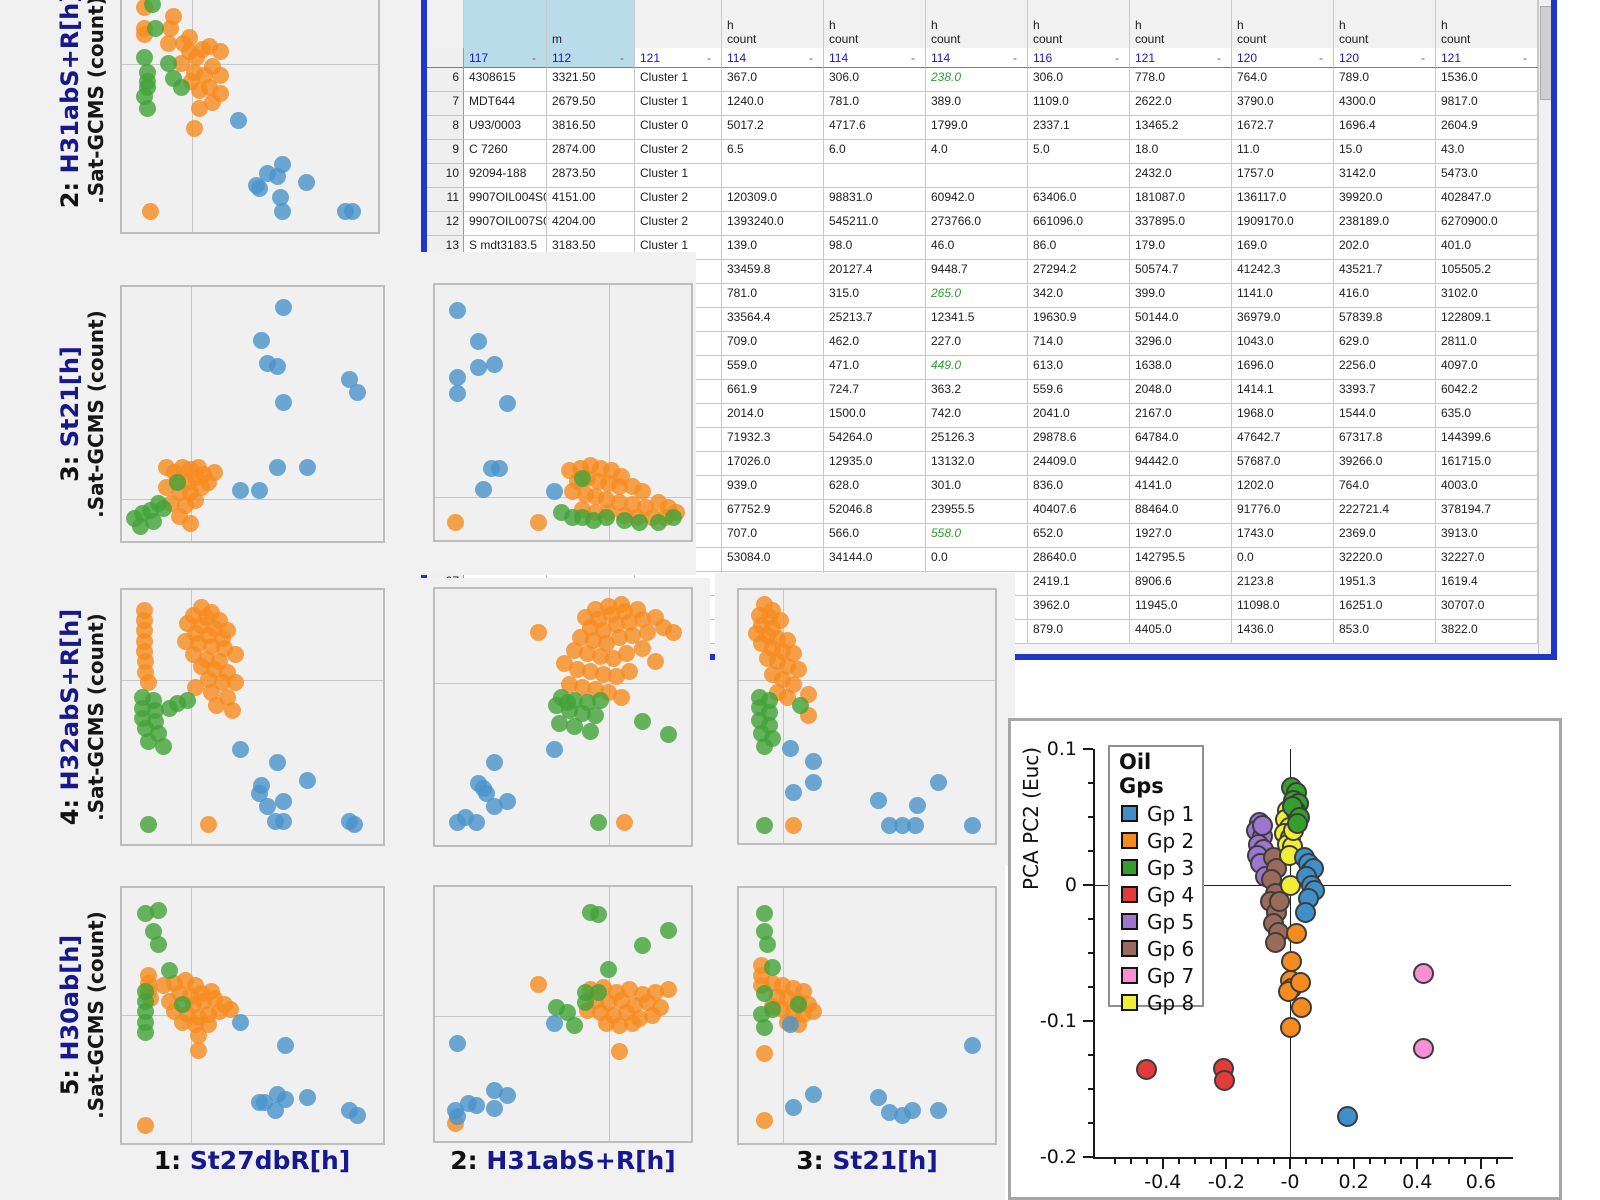 This screenshot has height=1200, width=1600. Describe the element at coordinates (1487, 320) in the screenshot. I see `table-cell: 122809.1` at that location.